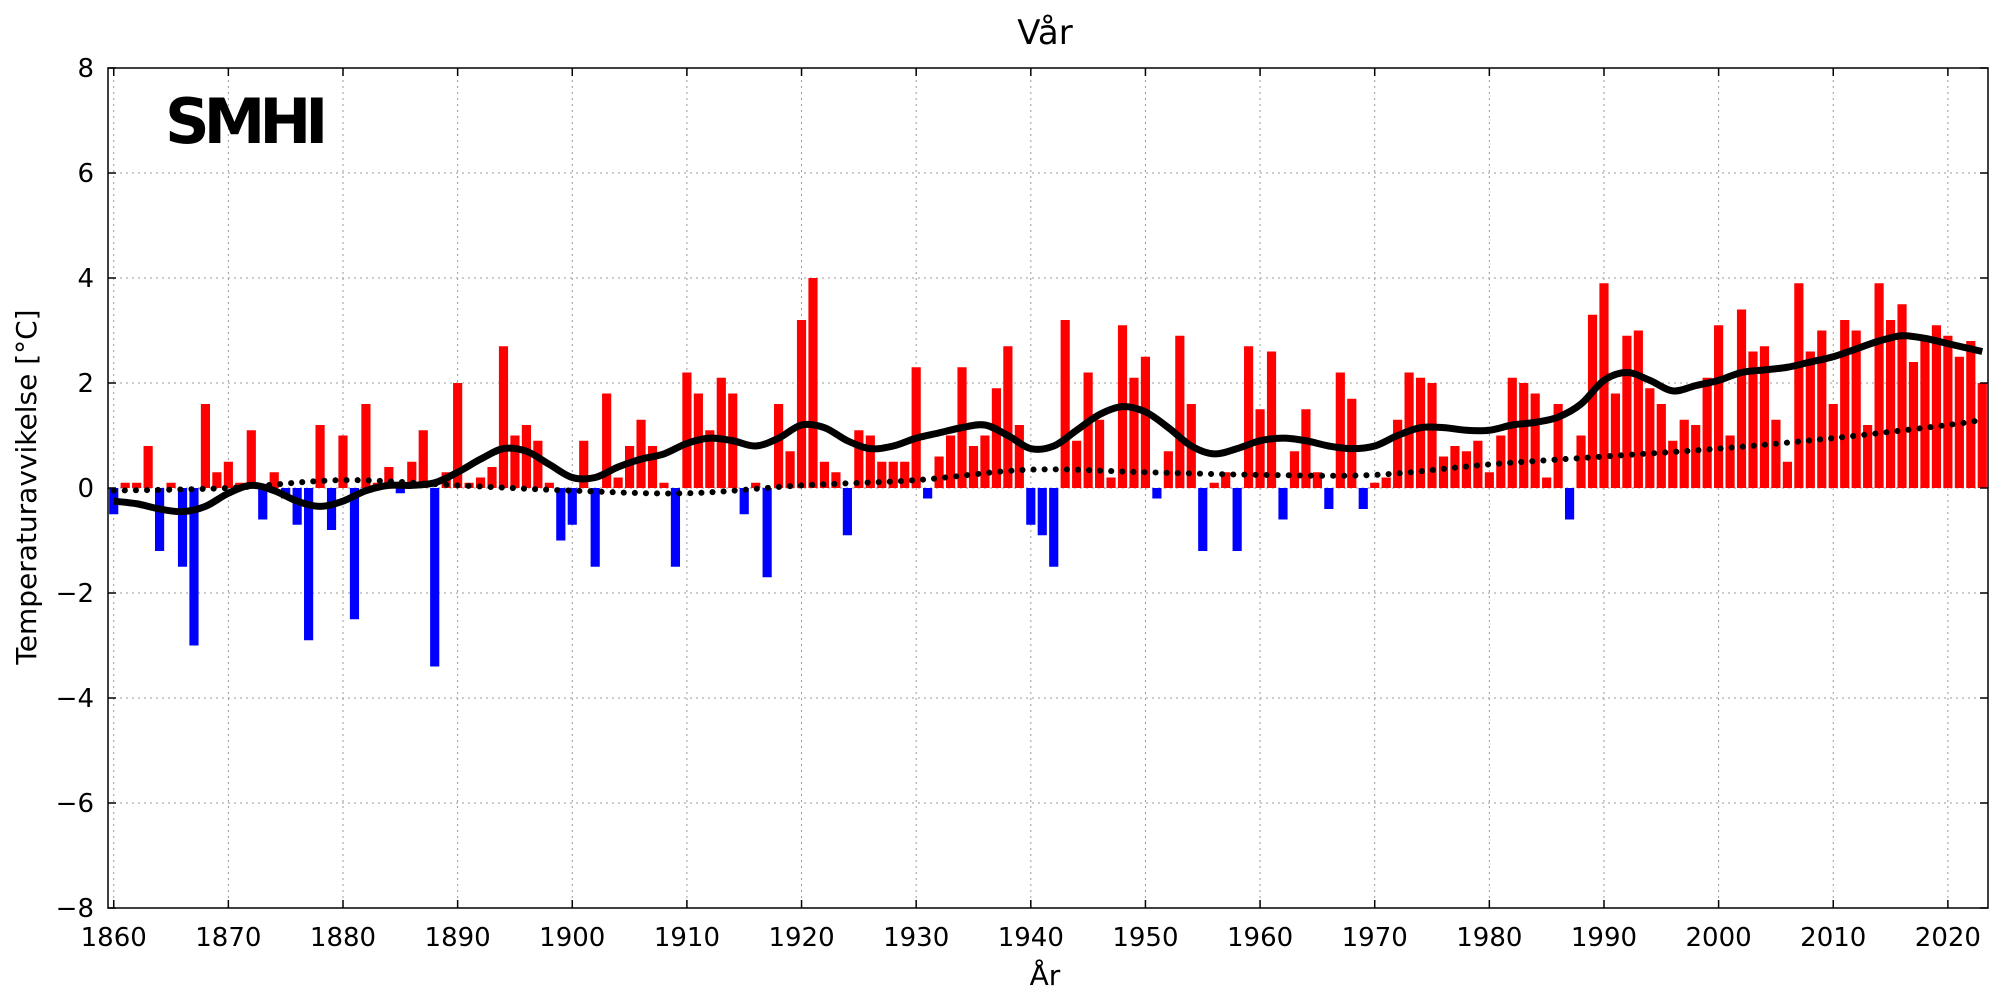 The image size is (2000, 1000). I want to click on x-tick-label: 1880, so click(343, 938).